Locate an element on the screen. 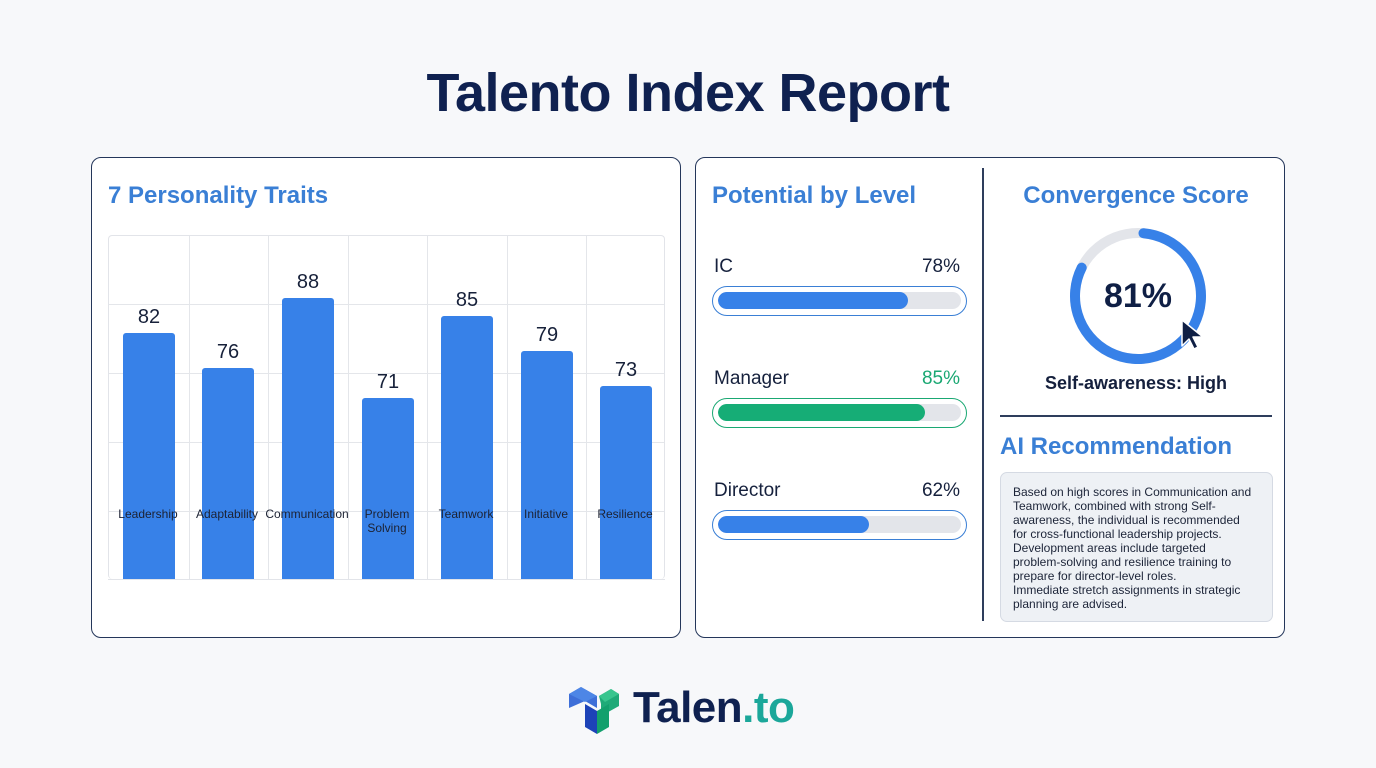 The width and height of the screenshot is (1376, 768). bar-value-label: 73 is located at coordinates (626, 370).